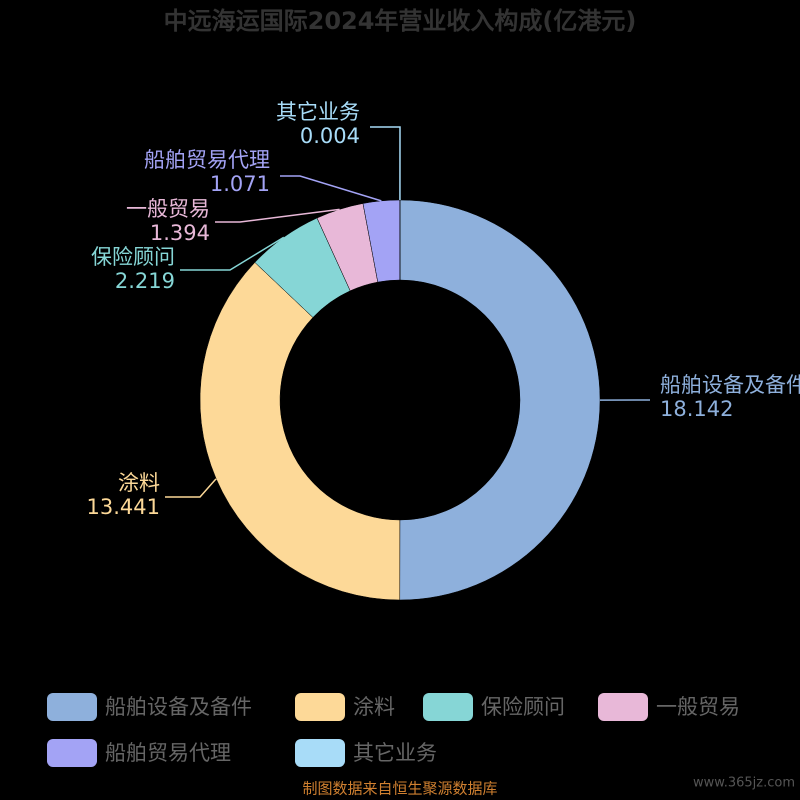  What do you see at coordinates (696, 409) in the screenshot?
I see `slice-value: 18.142` at bounding box center [696, 409].